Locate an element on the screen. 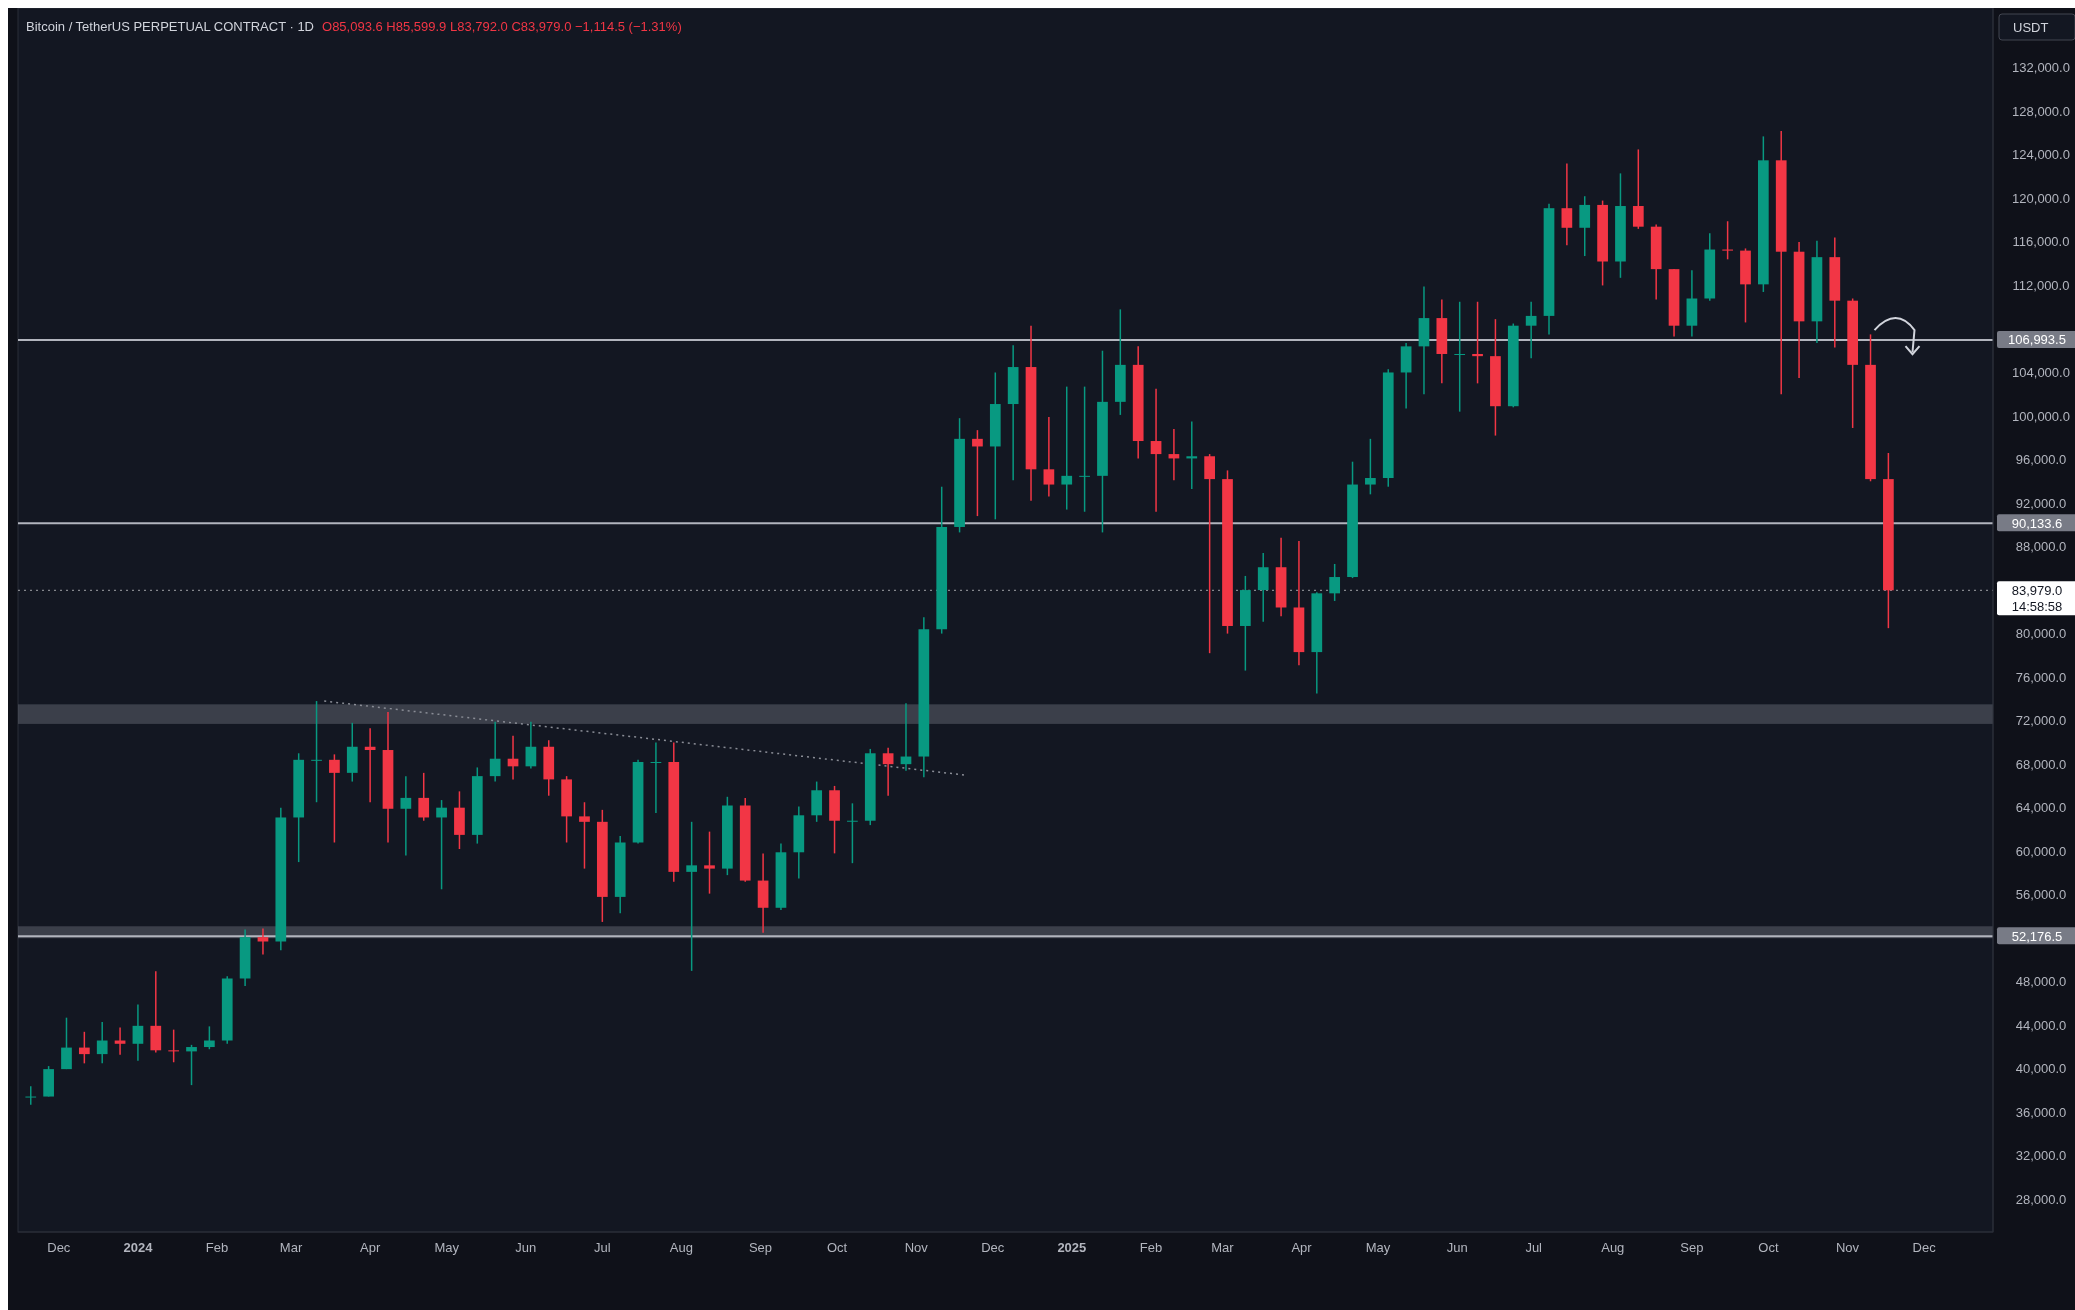 This screenshot has height=1310, width=2075. y-tick-label: 48,000.0 is located at coordinates (2041, 982).